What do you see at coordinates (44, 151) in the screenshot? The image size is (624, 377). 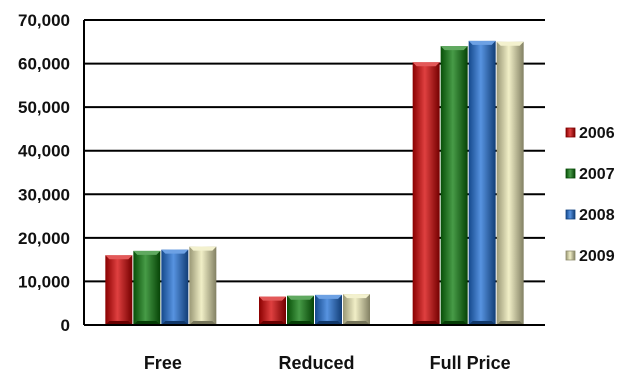 I see `y-tick-label: 40,000` at bounding box center [44, 151].